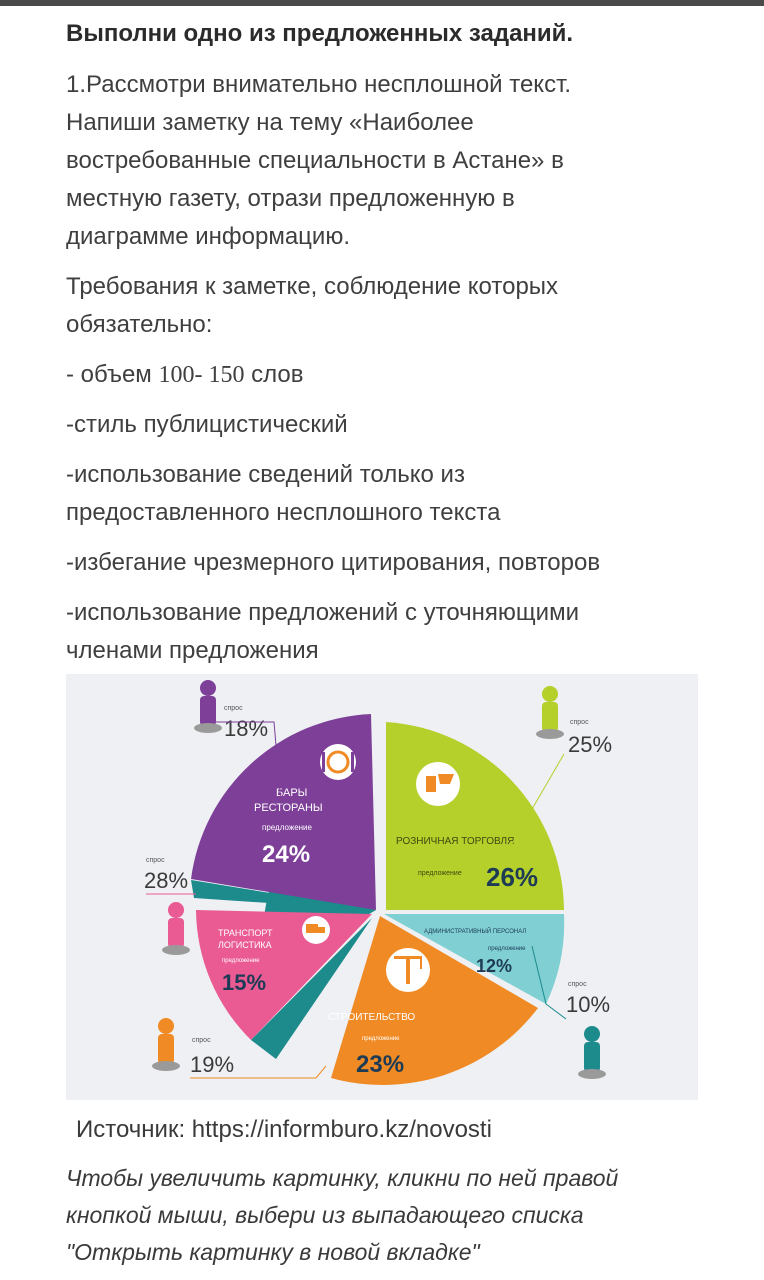  What do you see at coordinates (241, 961) in the screenshot?
I see `transport-offer-caption: предложение` at bounding box center [241, 961].